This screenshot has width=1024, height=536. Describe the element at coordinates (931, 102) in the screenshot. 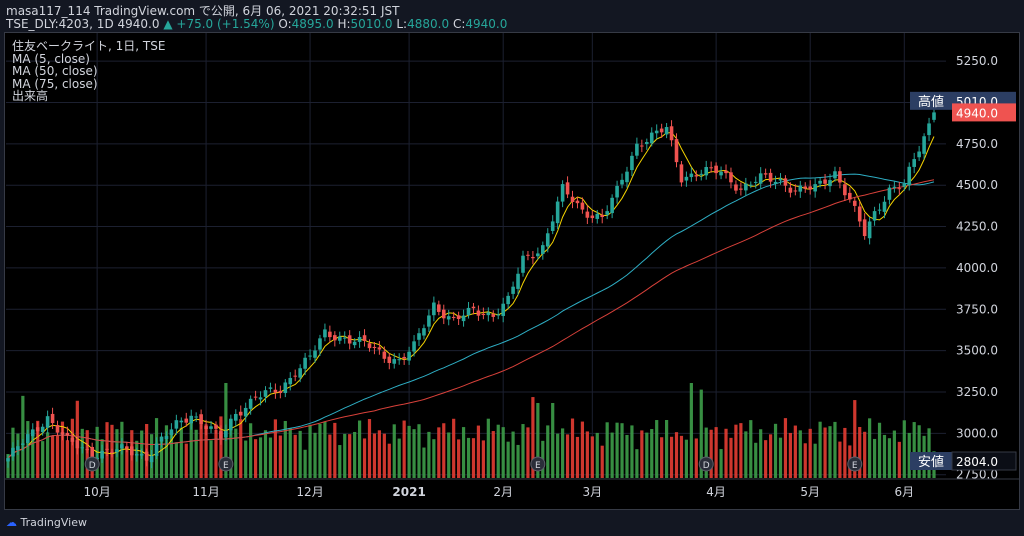

I see `high-marker-label: 高値` at that location.